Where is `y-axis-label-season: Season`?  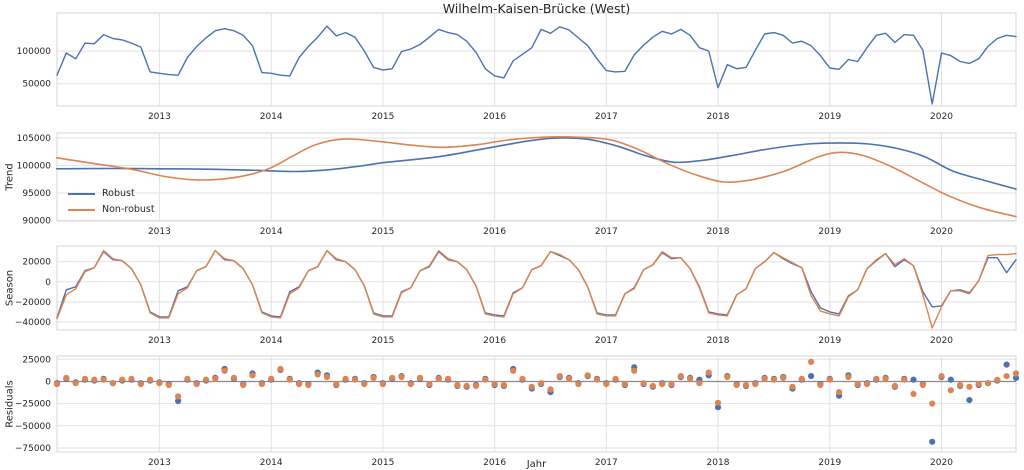
y-axis-label-season: Season is located at coordinates (10, 288).